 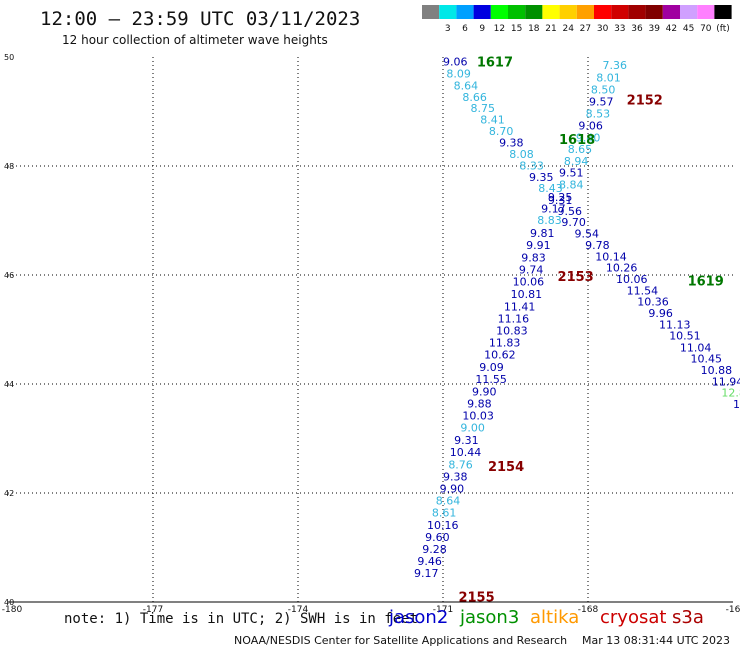 I want to click on colorbar-label: 18, so click(x=534, y=29).